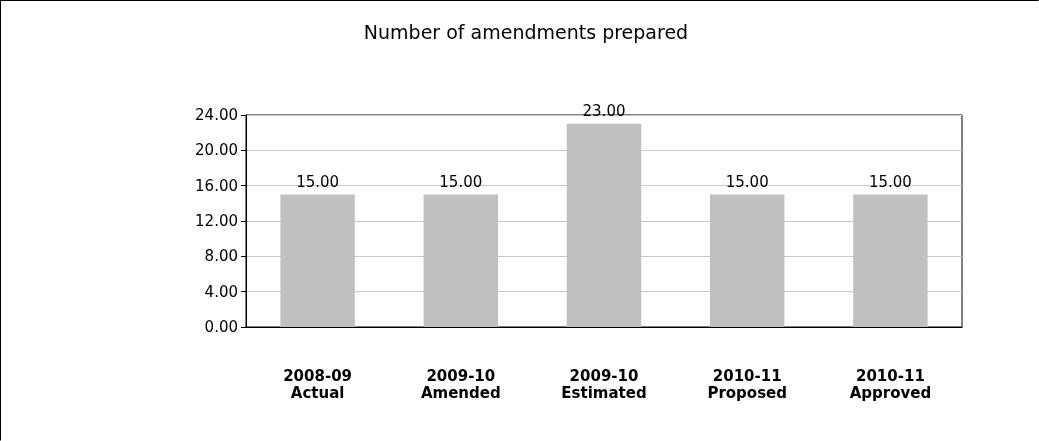  What do you see at coordinates (221, 291) in the screenshot?
I see `y-tick-label: 4.00` at bounding box center [221, 291].